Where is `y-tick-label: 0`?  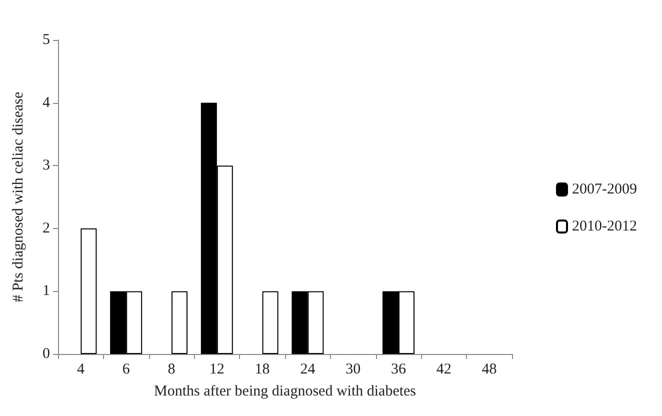
y-tick-label: 0 is located at coordinates (46, 354).